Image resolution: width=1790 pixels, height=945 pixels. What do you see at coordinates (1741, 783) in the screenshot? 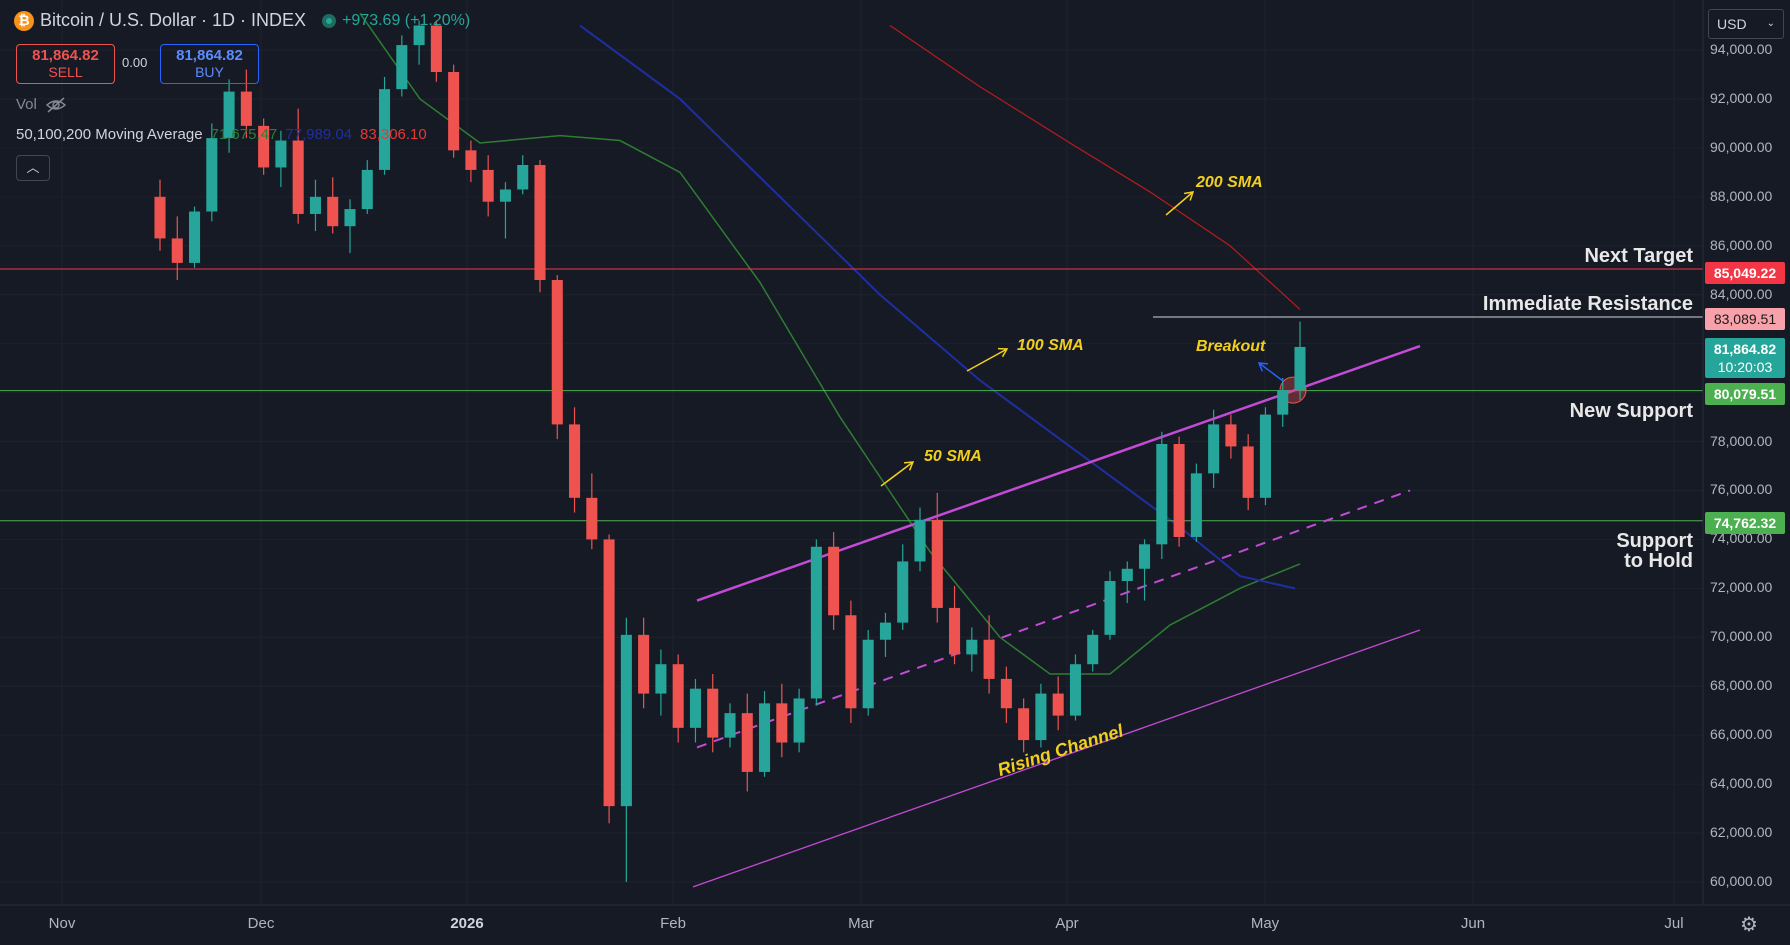
I see `price-axis-label: 64,000.00` at bounding box center [1741, 783].